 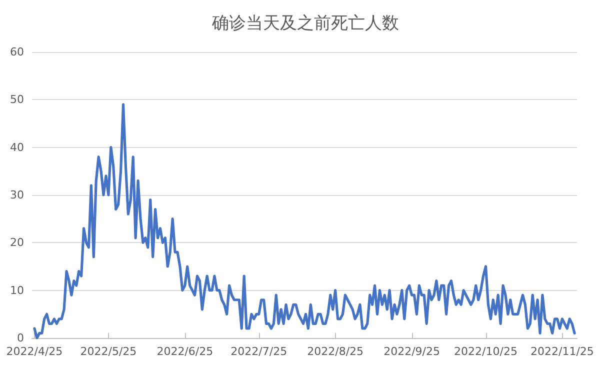 What do you see at coordinates (335, 351) in the screenshot?
I see `x-tick-label: 2022/8/25` at bounding box center [335, 351].